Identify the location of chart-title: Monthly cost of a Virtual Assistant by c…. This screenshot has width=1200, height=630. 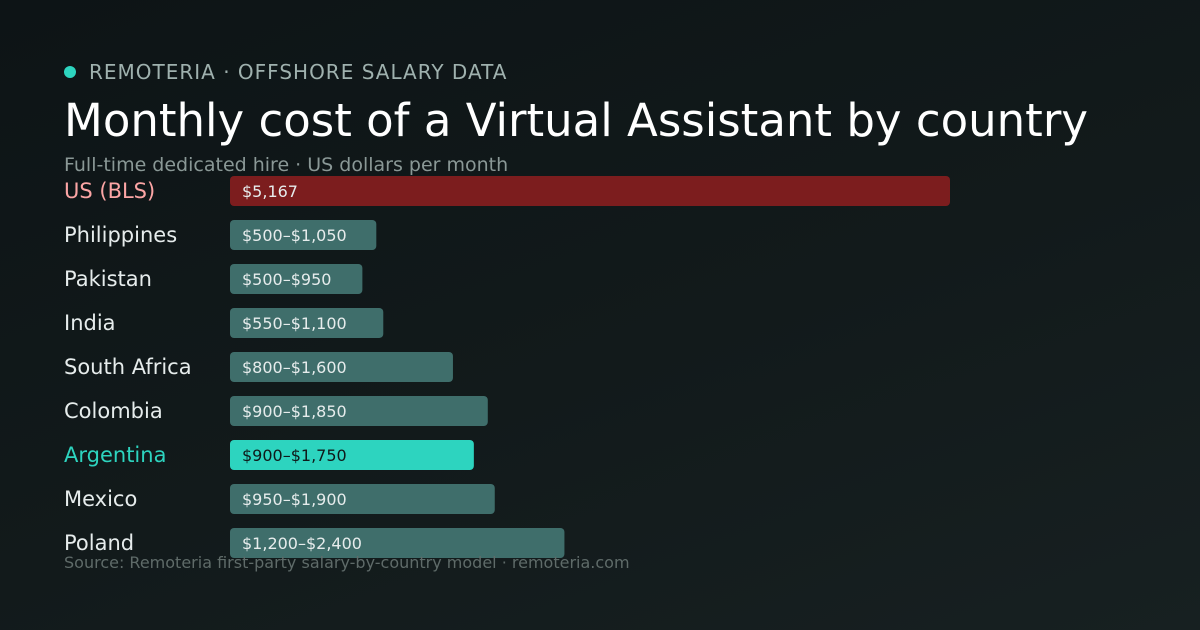
(576, 120).